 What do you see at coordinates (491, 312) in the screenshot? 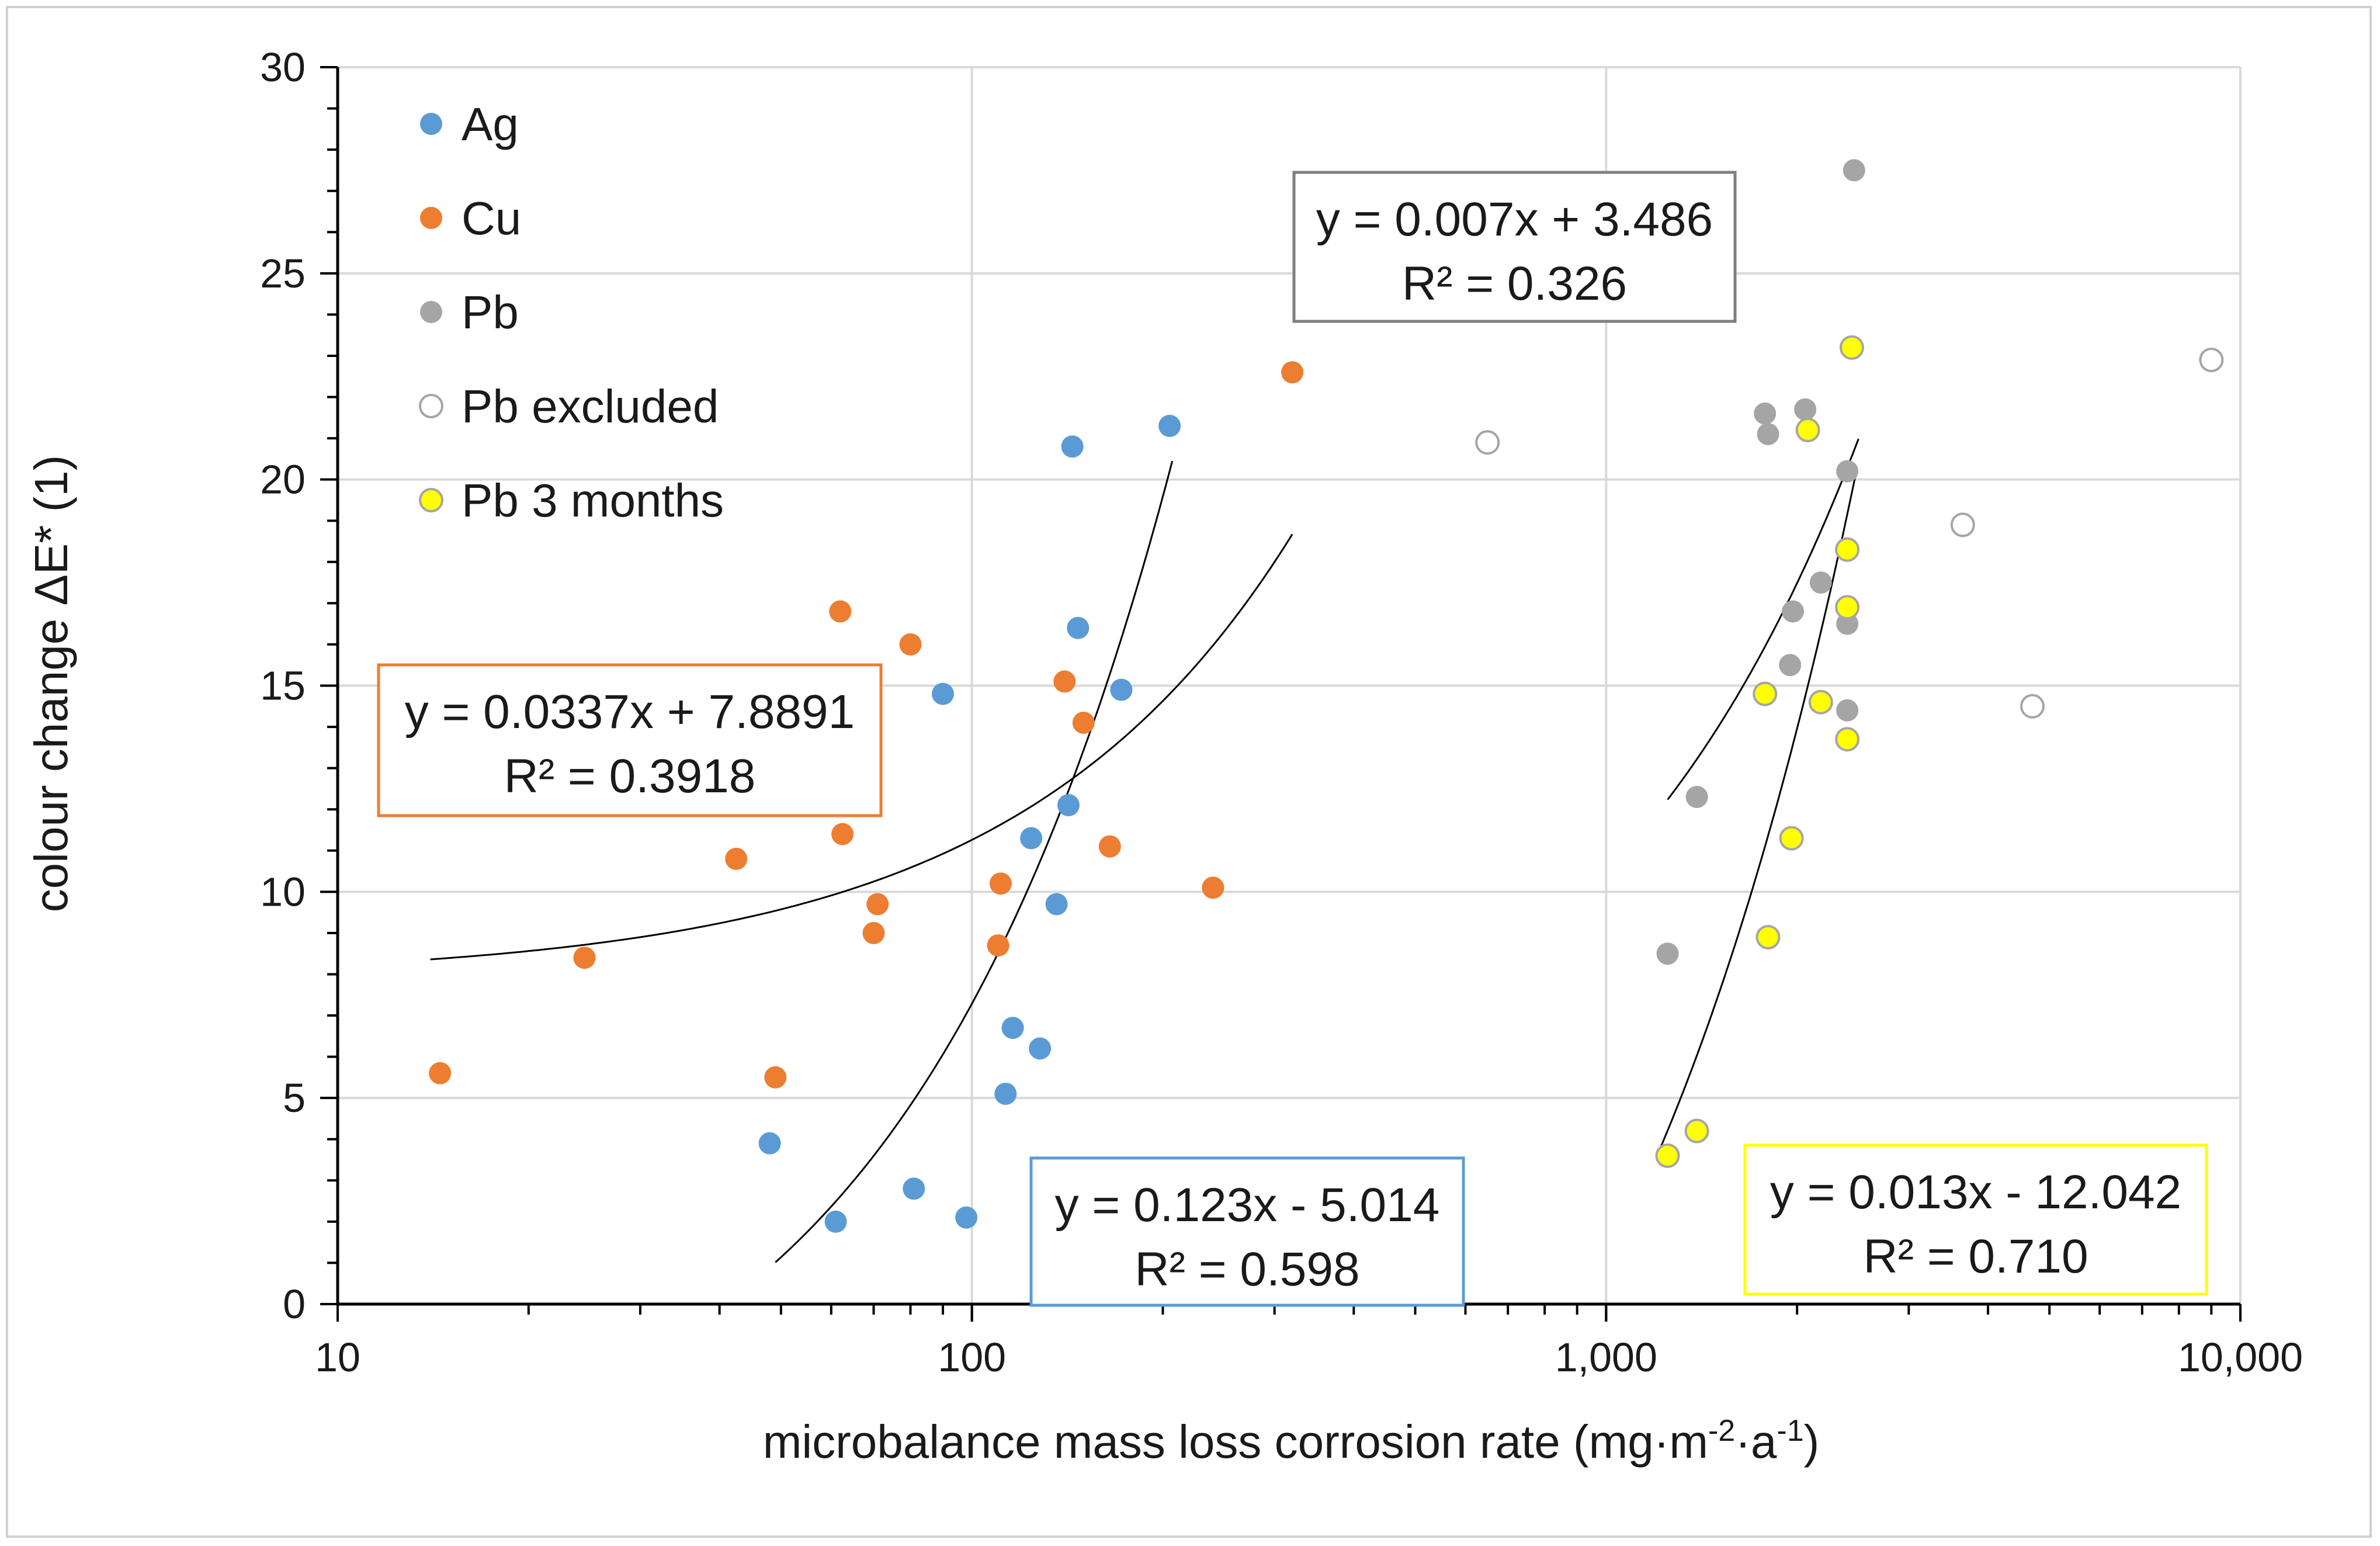
I see `legend-label-pb: Pb` at bounding box center [491, 312].